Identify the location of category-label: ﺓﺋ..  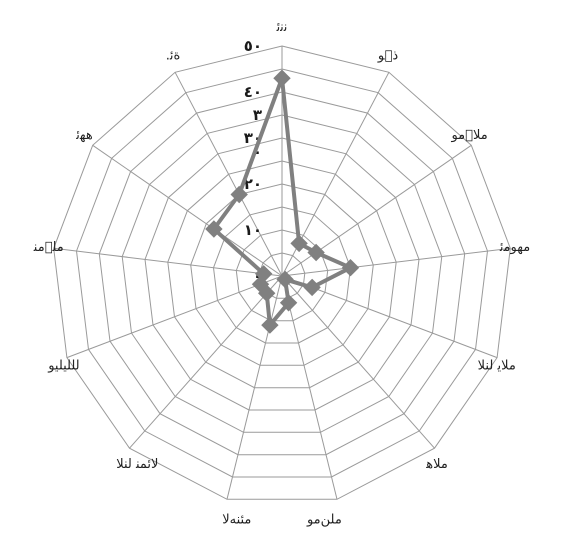
(173, 56).